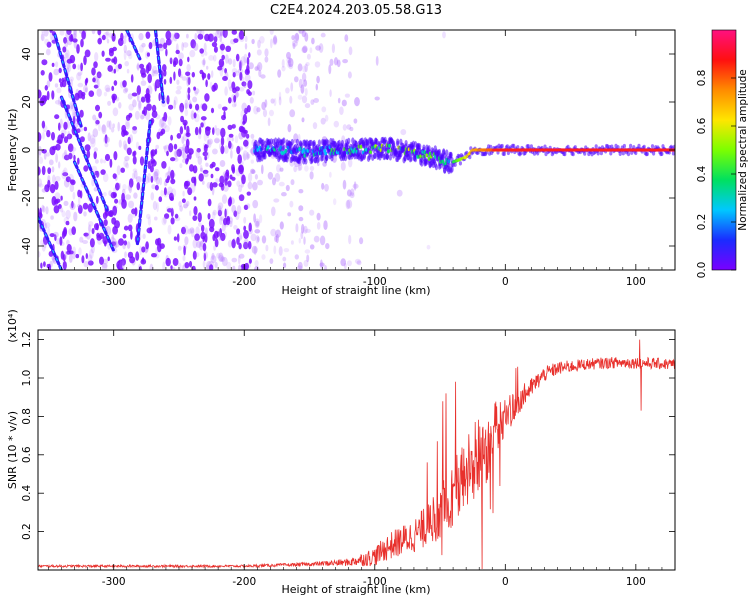 Image resolution: width=750 pixels, height=600 pixels. Describe the element at coordinates (244, 582) in the screenshot. I see `x-tick-label: -200` at that location.